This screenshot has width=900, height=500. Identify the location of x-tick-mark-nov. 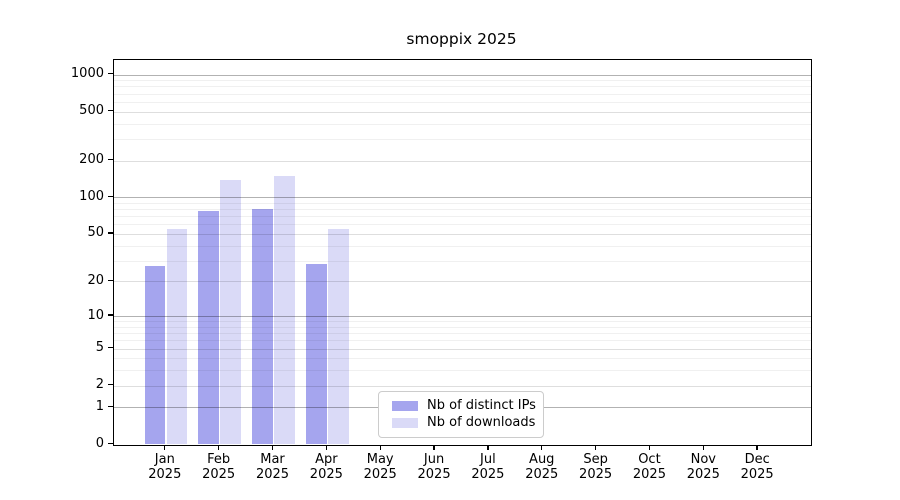
(703, 447).